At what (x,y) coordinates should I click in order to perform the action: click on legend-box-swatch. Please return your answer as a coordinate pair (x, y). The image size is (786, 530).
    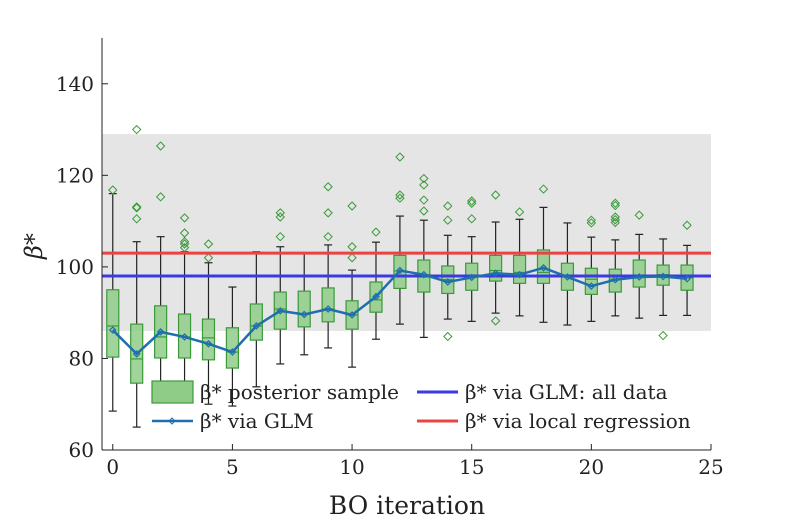
    Looking at the image, I should click on (172, 392).